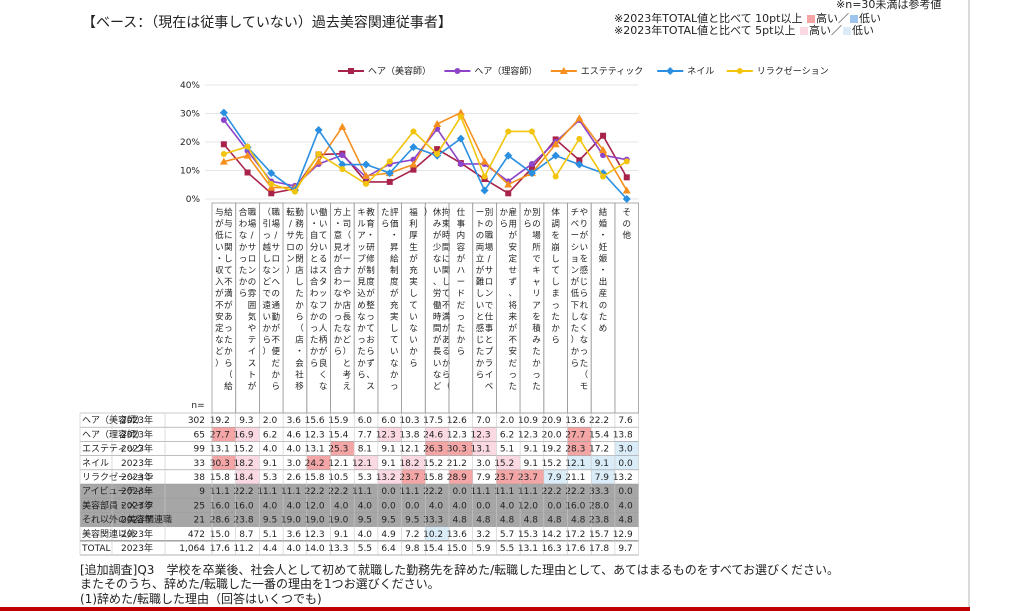  What do you see at coordinates (294, 535) in the screenshot?
I see `table-cell: 3.6` at bounding box center [294, 535].